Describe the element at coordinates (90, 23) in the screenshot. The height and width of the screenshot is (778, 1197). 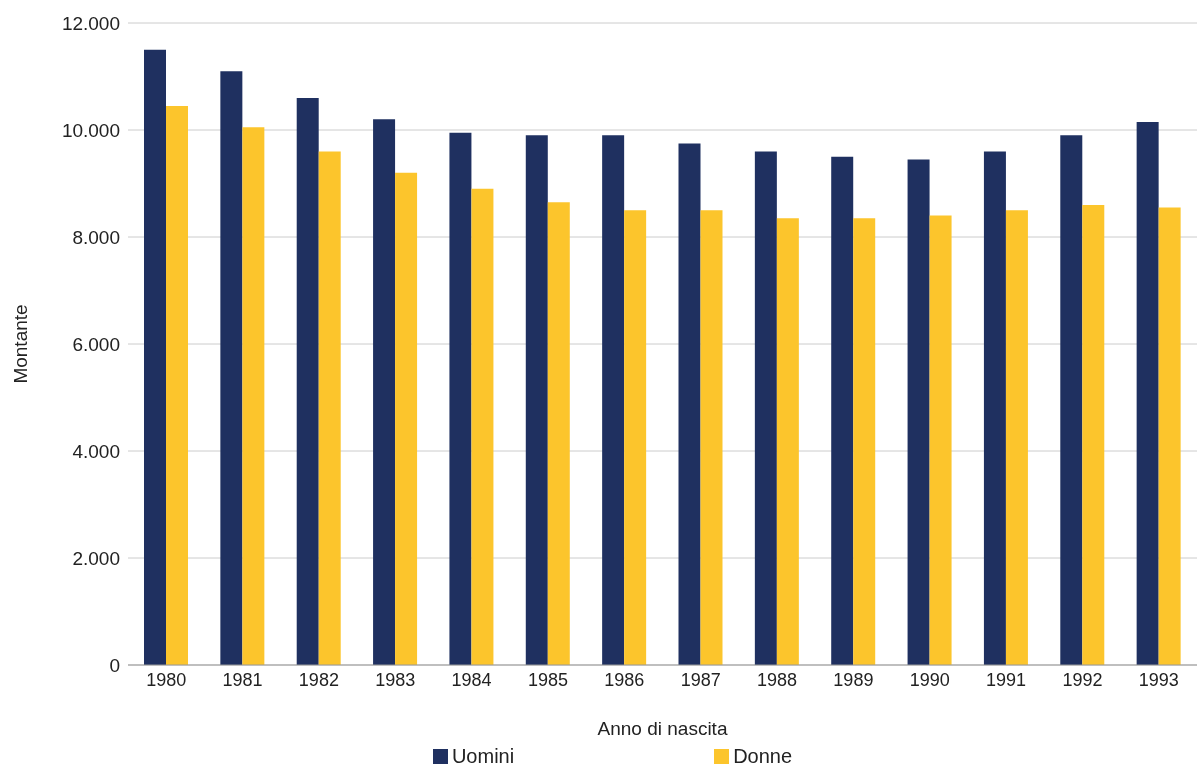
I see `y-tick-label: 12.000` at that location.